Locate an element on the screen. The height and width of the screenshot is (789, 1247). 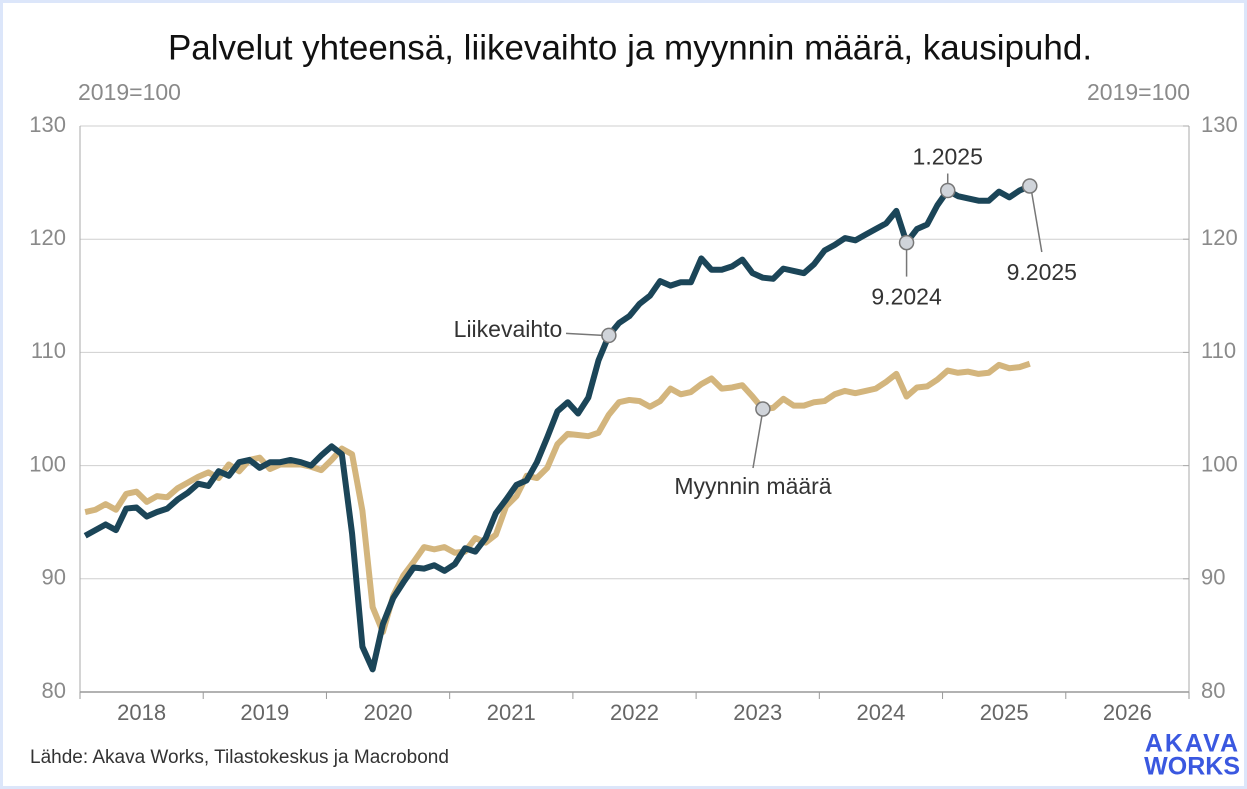
x-tick-label: 2026 is located at coordinates (1127, 712).